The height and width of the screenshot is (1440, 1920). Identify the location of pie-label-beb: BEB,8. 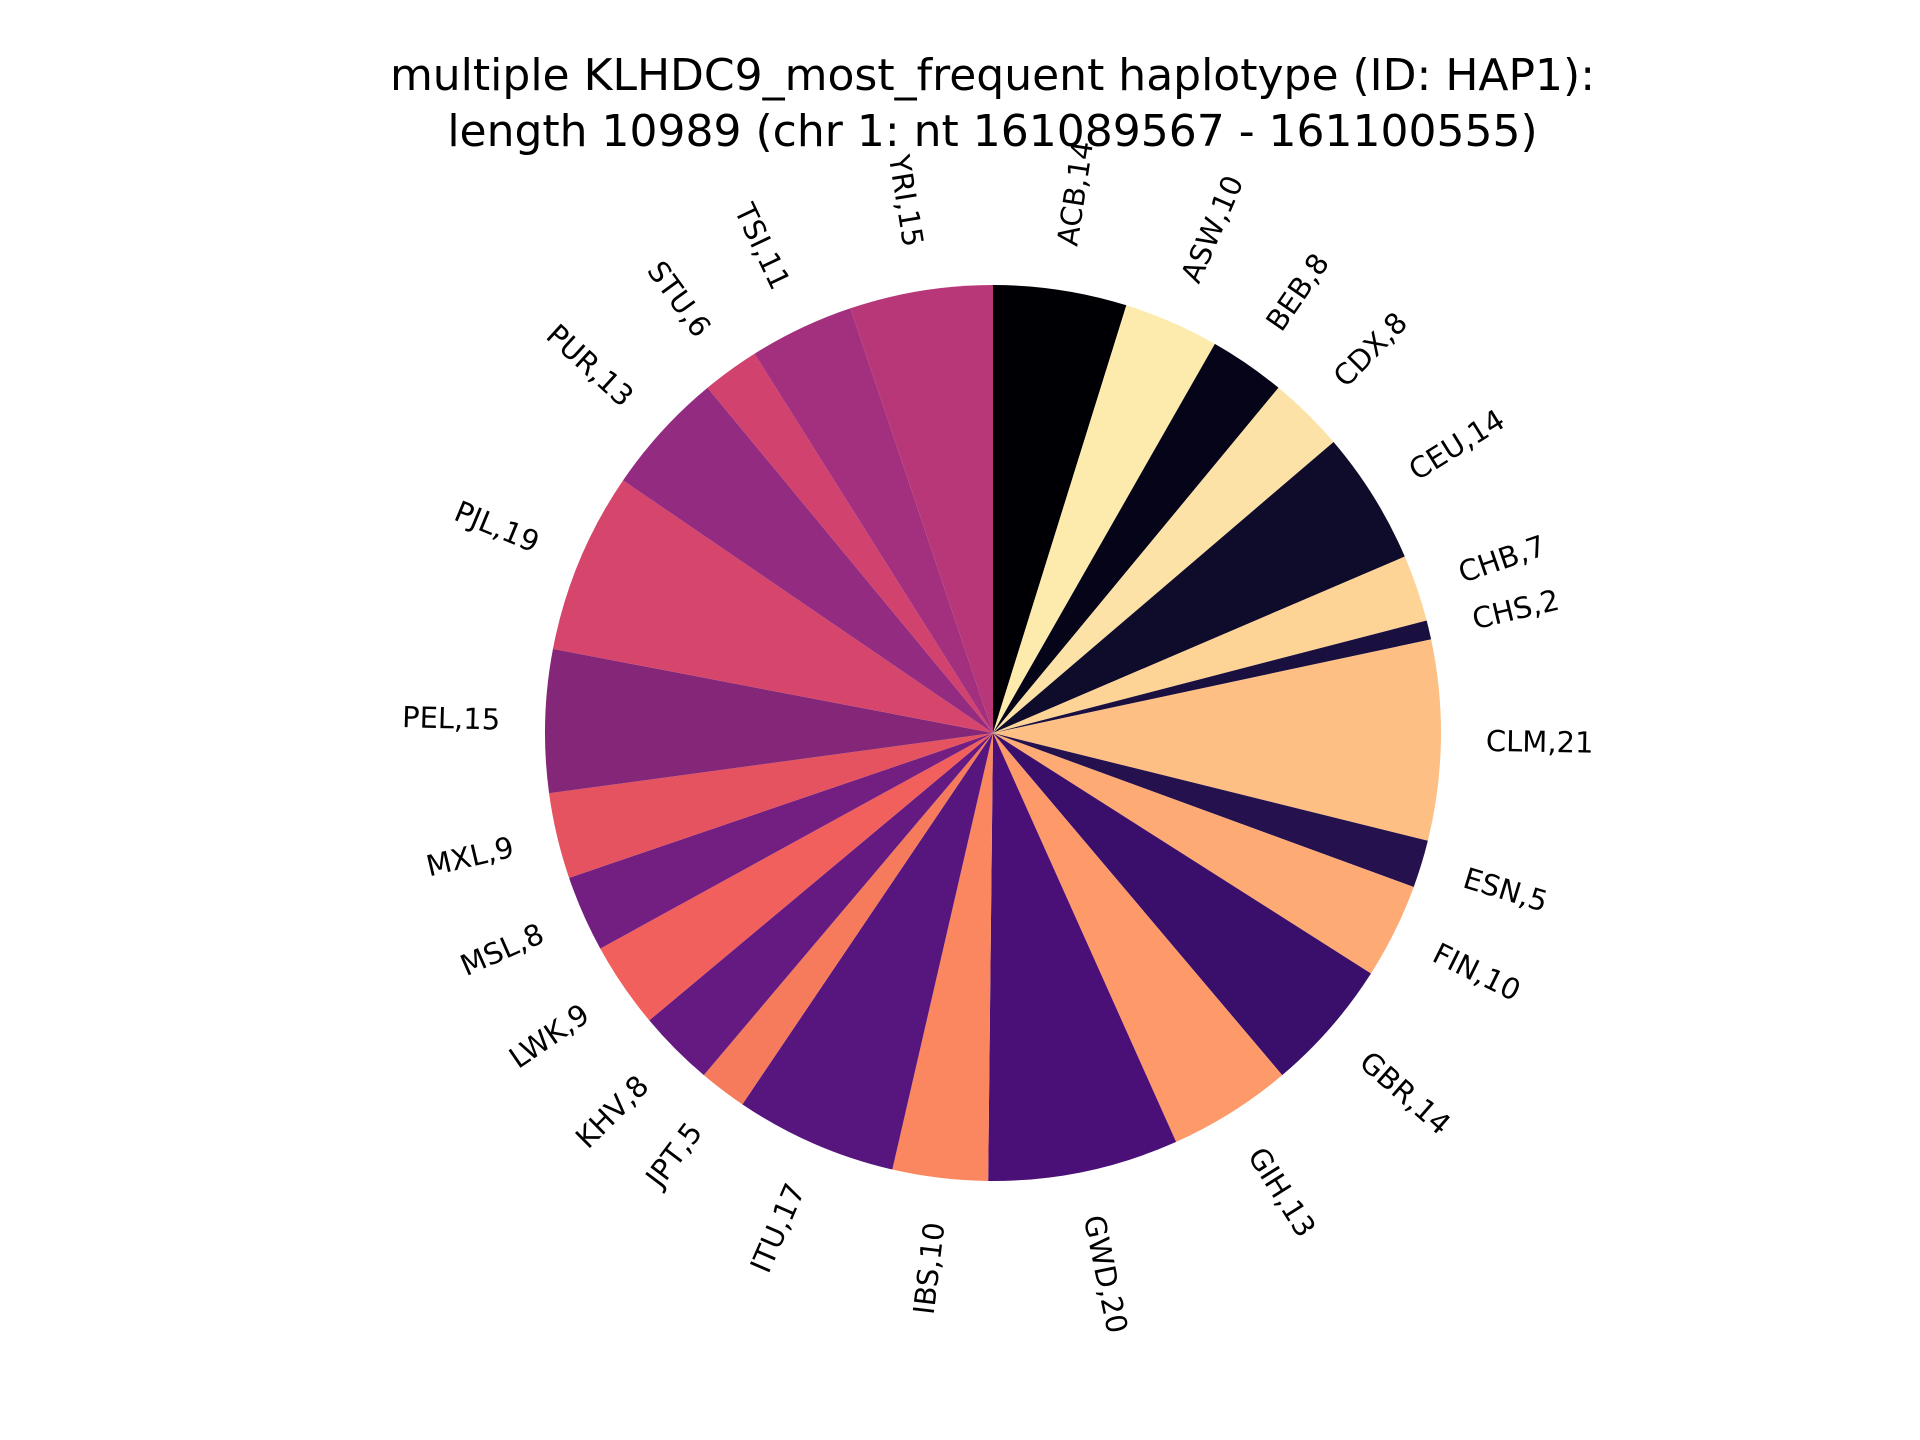
(1297, 292).